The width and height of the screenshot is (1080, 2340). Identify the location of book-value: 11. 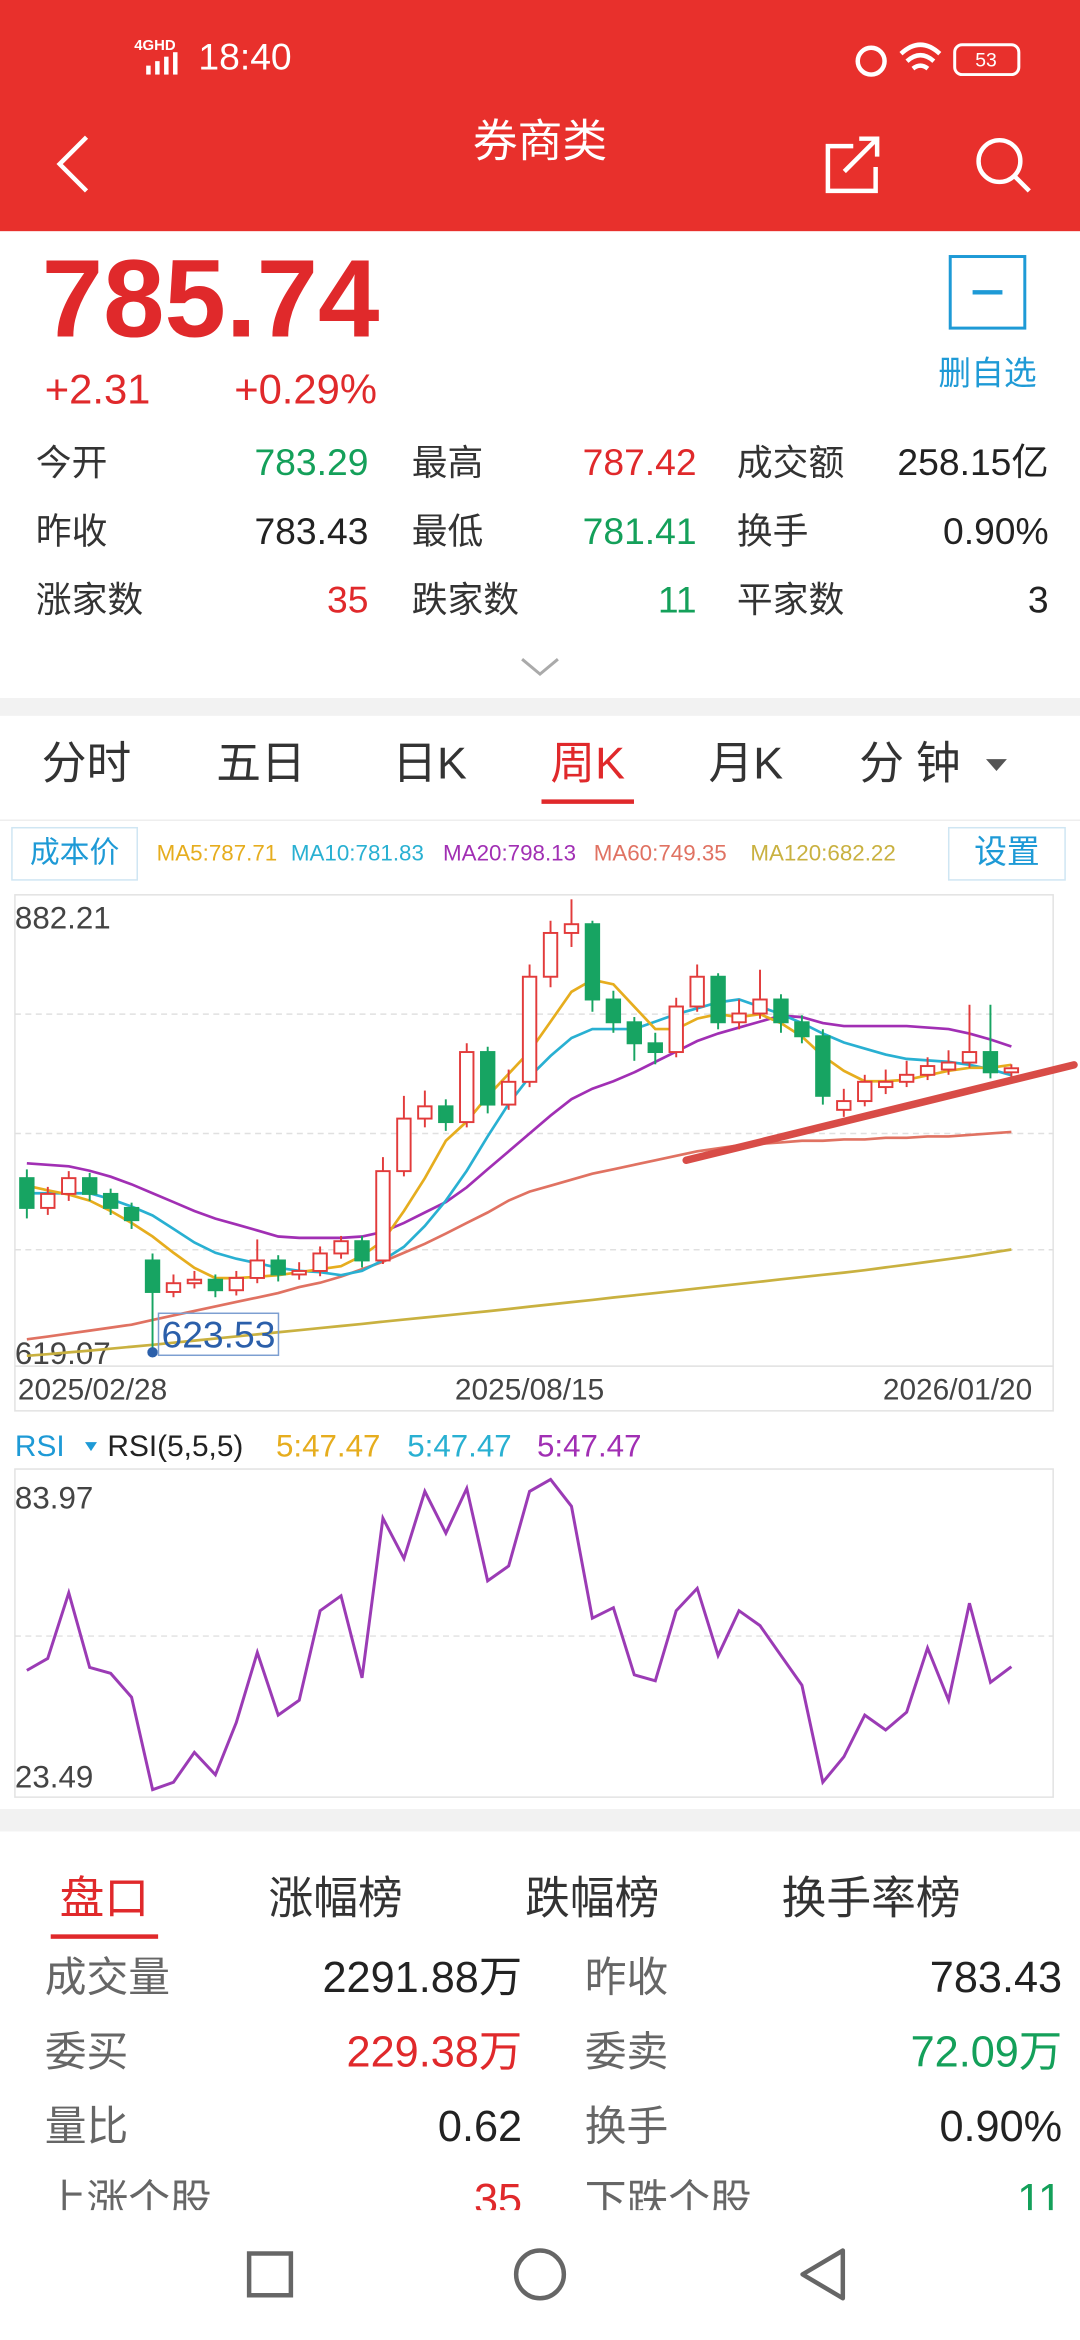
(1039, 2200).